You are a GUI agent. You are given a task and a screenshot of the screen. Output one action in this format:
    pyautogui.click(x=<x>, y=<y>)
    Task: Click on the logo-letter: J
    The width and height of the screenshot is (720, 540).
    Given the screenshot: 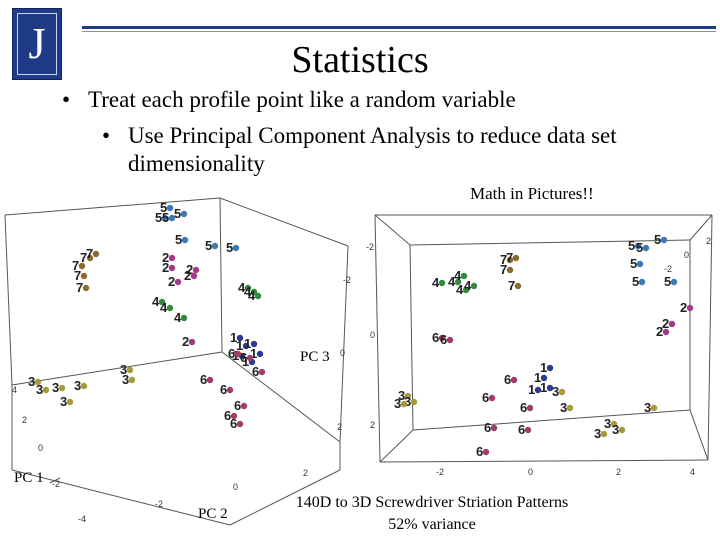 What is the action you would take?
    pyautogui.click(x=37, y=43)
    